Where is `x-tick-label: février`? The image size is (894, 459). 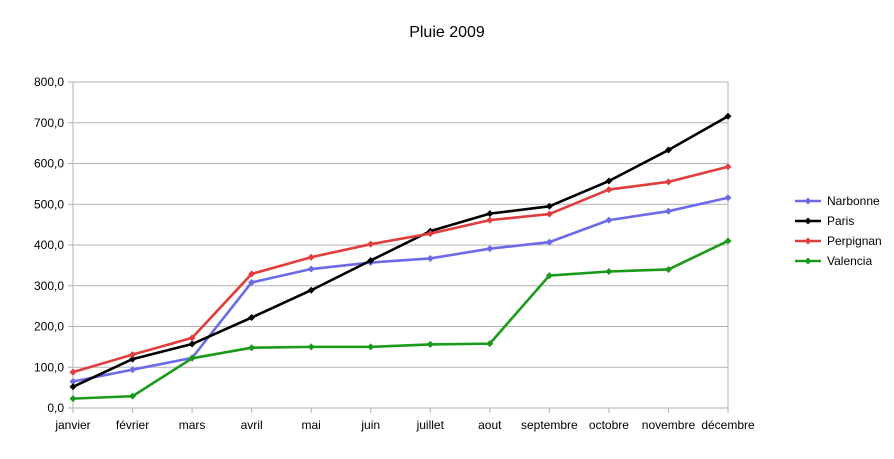 x-tick-label: février is located at coordinates (132, 425).